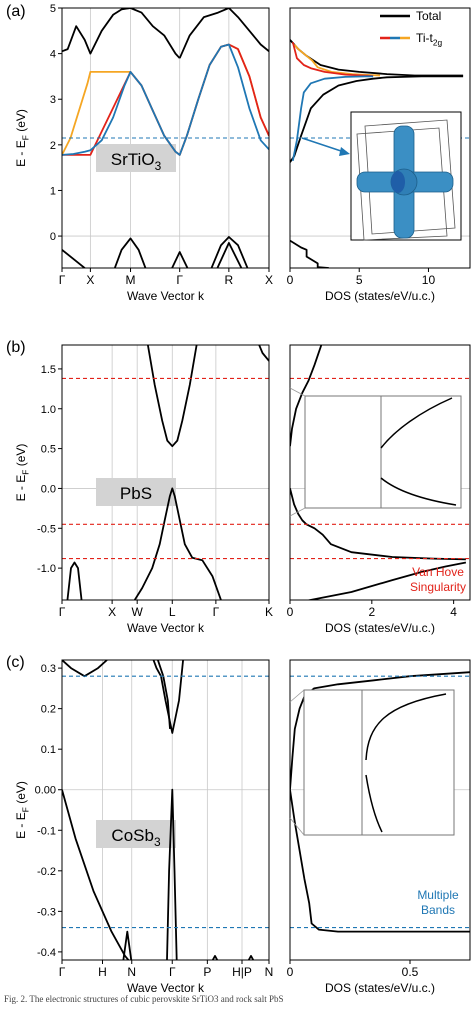 This screenshot has width=474, height=1010. I want to click on y-tick-label: 4, so click(53, 55).